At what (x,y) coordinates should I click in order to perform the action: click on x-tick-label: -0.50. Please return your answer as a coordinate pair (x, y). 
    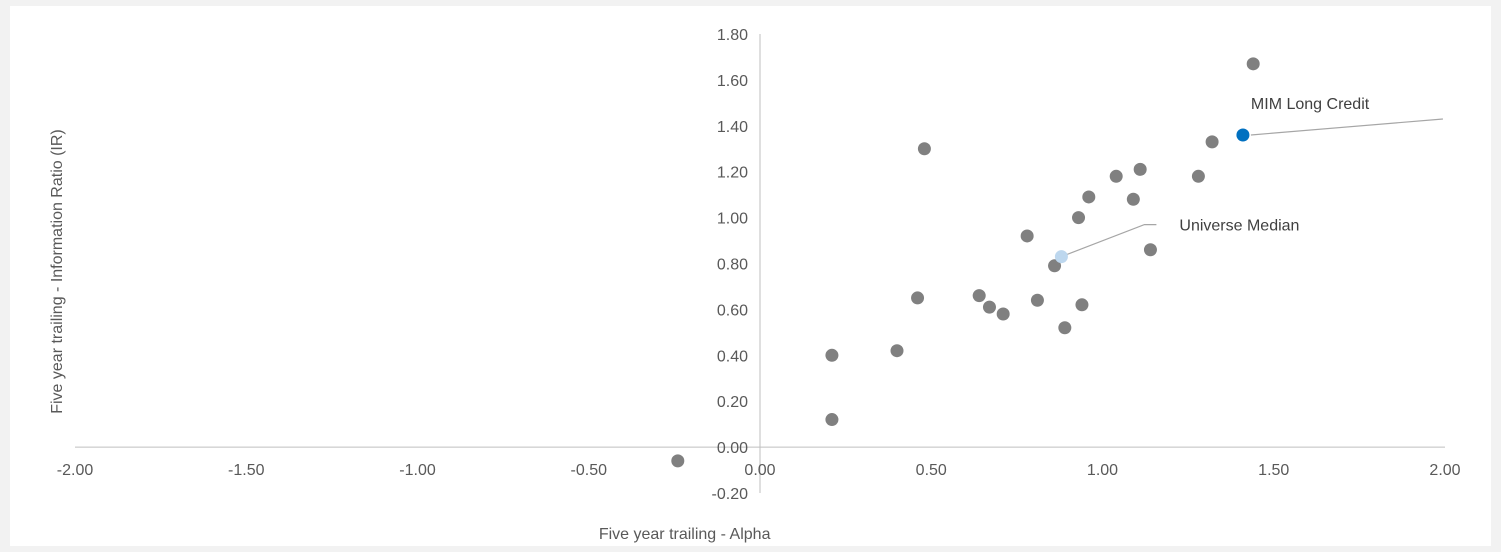
    Looking at the image, I should click on (589, 470).